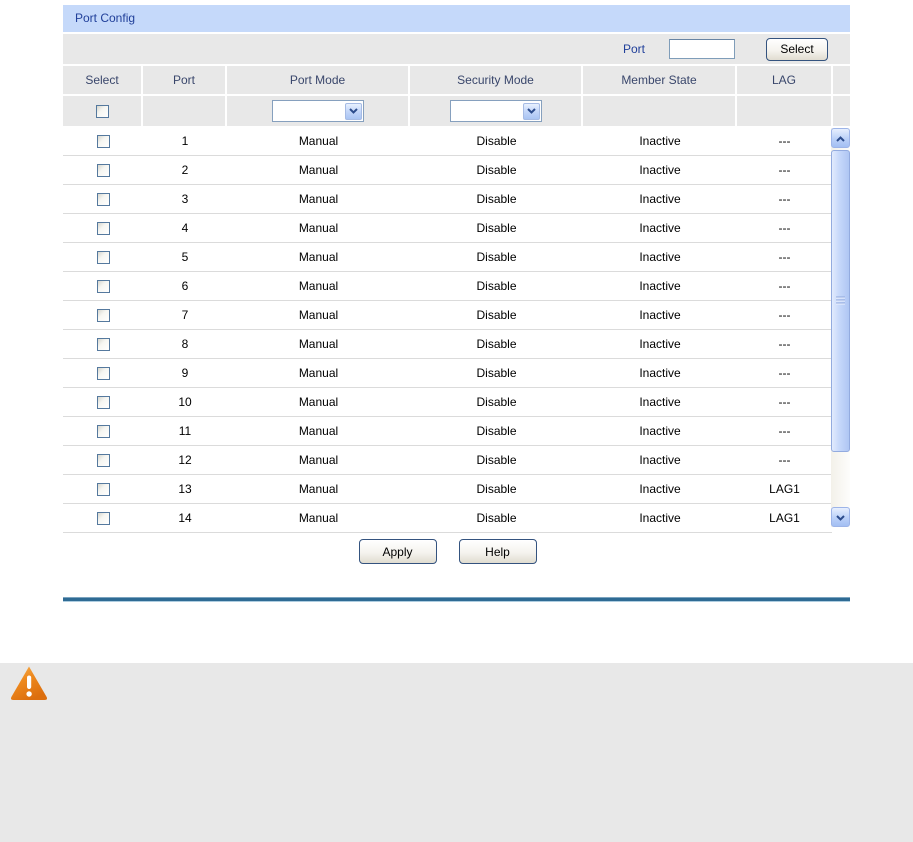  I want to click on table-scrollbar, so click(840, 327).